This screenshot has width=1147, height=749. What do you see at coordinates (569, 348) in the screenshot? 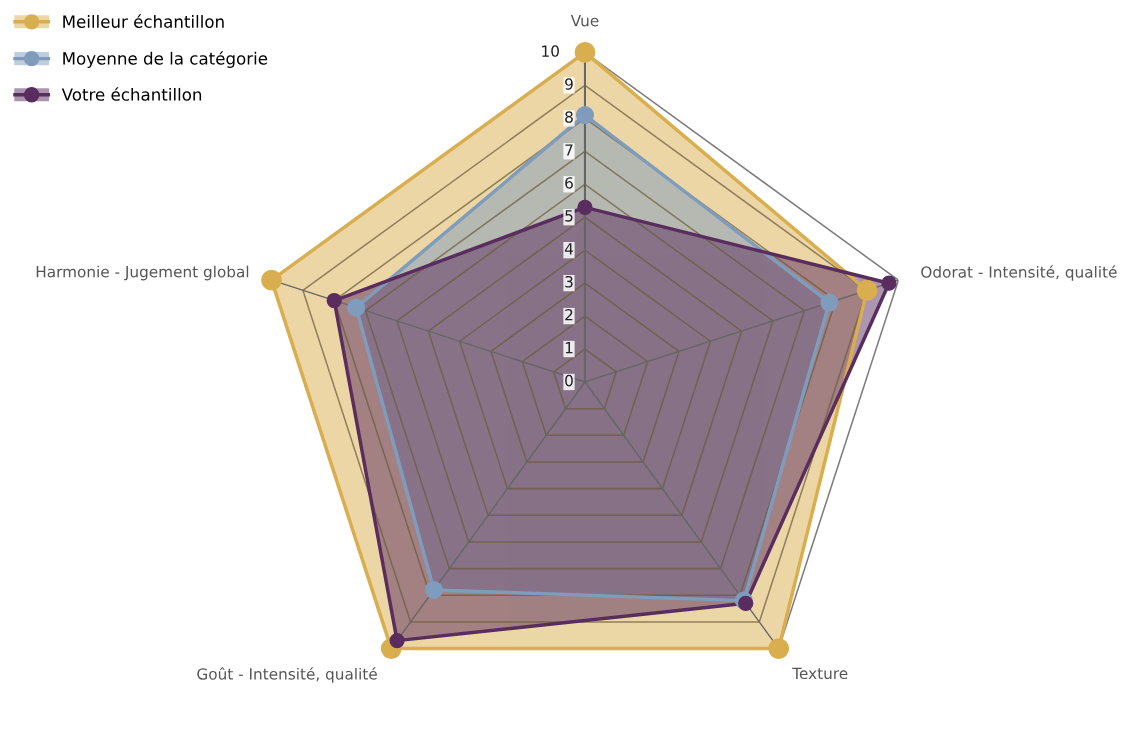
I see `y-tick-label: 1` at bounding box center [569, 348].